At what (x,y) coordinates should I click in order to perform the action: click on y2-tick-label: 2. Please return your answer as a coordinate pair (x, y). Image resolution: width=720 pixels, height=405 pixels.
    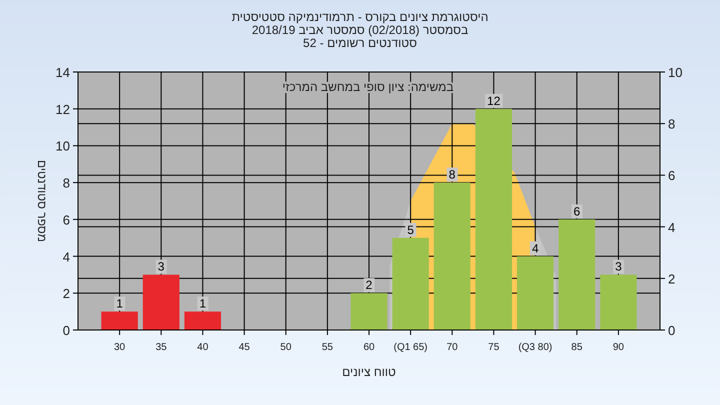
    Looking at the image, I should click on (672, 278).